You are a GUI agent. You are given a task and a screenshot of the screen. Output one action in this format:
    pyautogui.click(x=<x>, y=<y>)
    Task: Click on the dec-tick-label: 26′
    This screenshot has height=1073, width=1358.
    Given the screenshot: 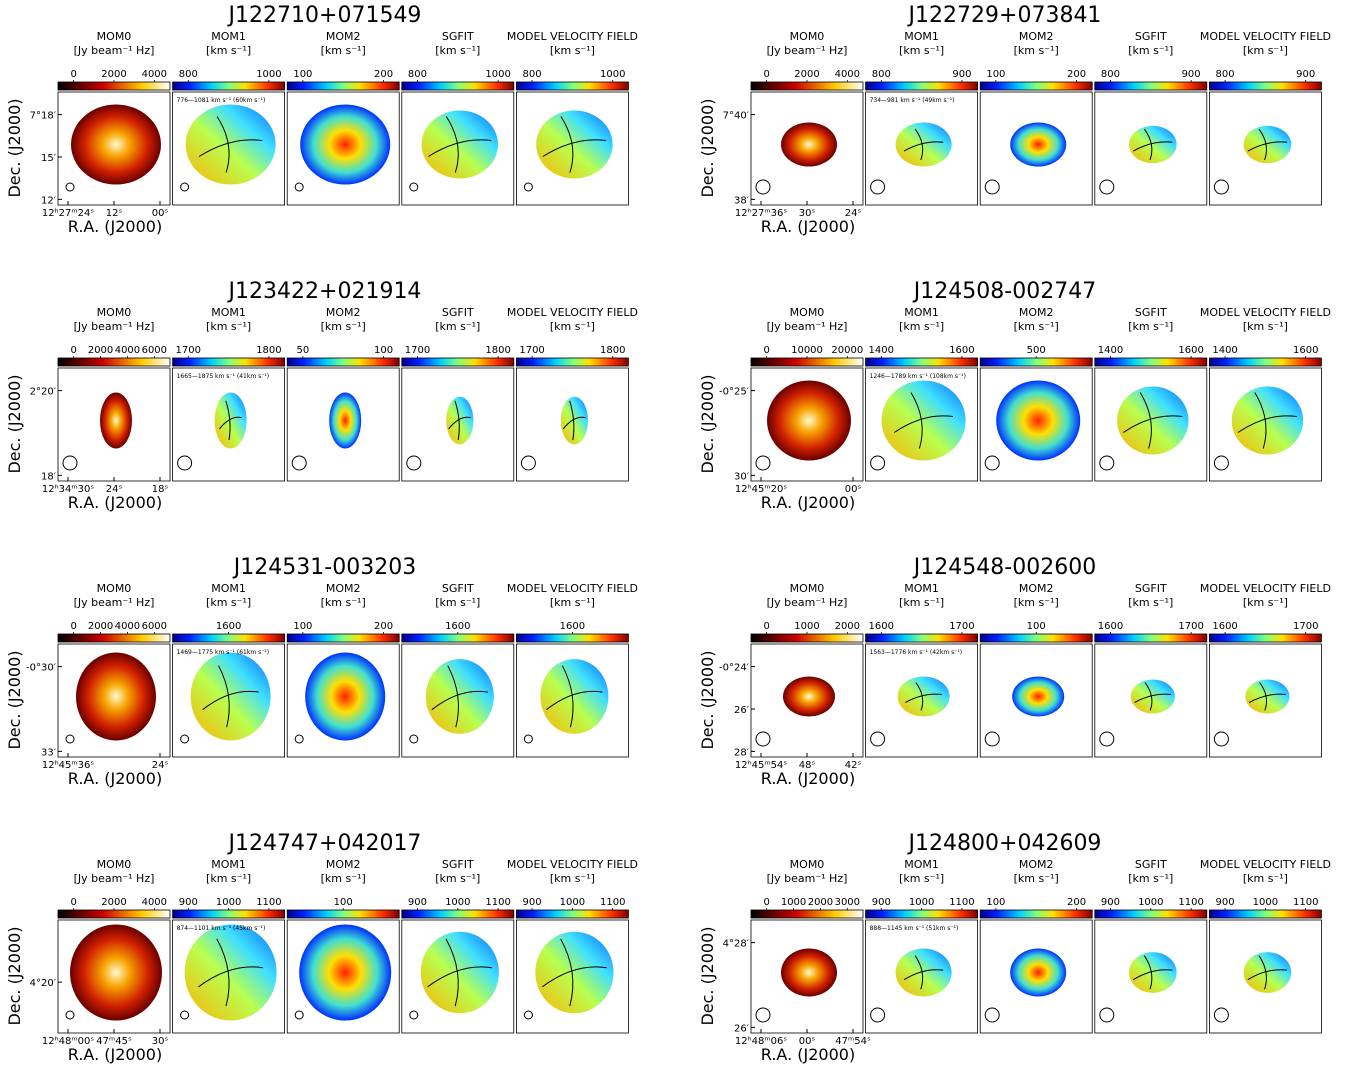 What is the action you would take?
    pyautogui.click(x=742, y=710)
    